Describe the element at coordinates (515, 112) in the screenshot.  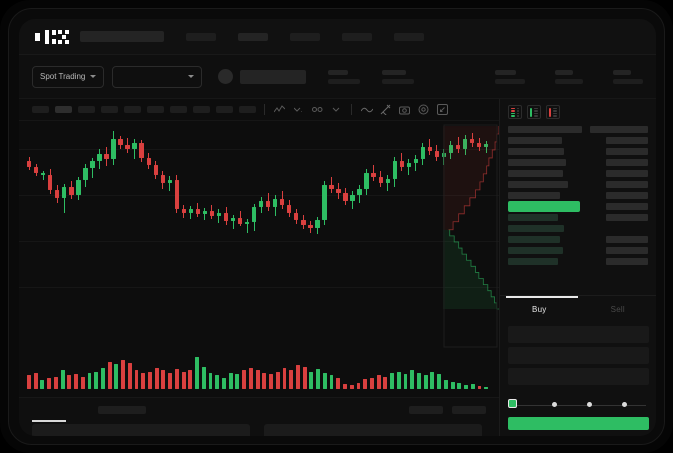
I see `orderbook-mode-both` at that location.